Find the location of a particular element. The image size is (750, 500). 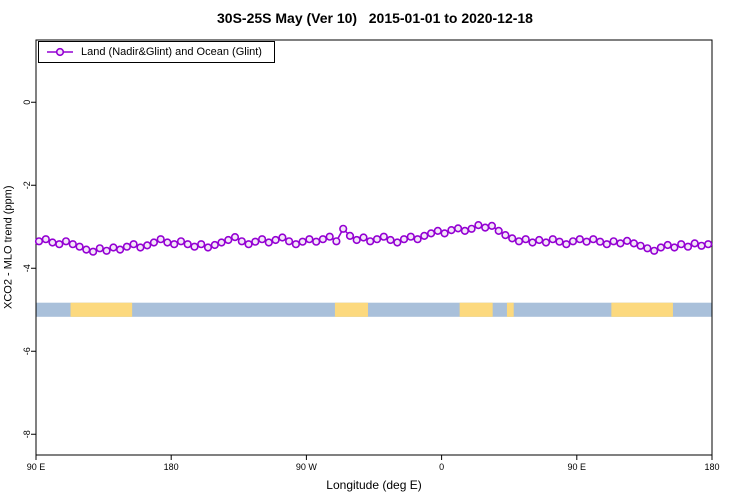

legend: Land (Nadir&Glint) and Ocean (Glint) is located at coordinates (156, 52).